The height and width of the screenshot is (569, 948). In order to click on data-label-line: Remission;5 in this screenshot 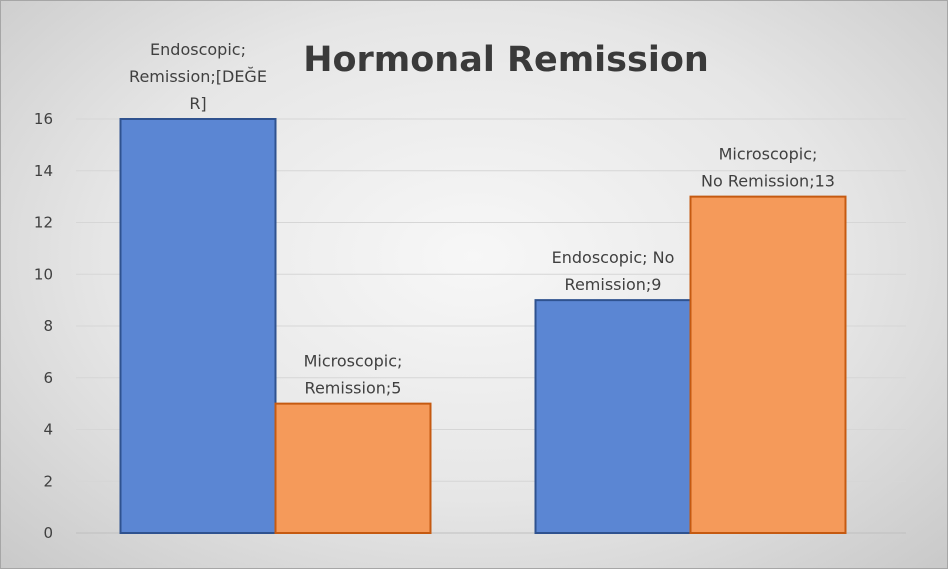, I will do `click(353, 388)`.